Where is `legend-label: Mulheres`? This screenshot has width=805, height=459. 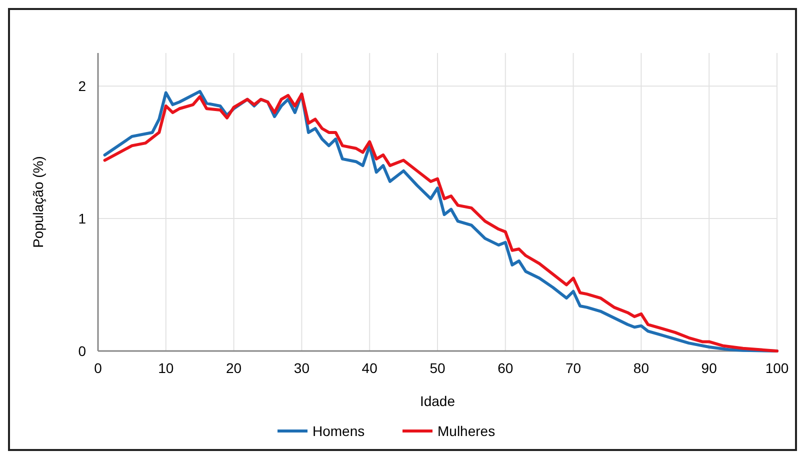
legend-label: Mulheres is located at coordinates (467, 431).